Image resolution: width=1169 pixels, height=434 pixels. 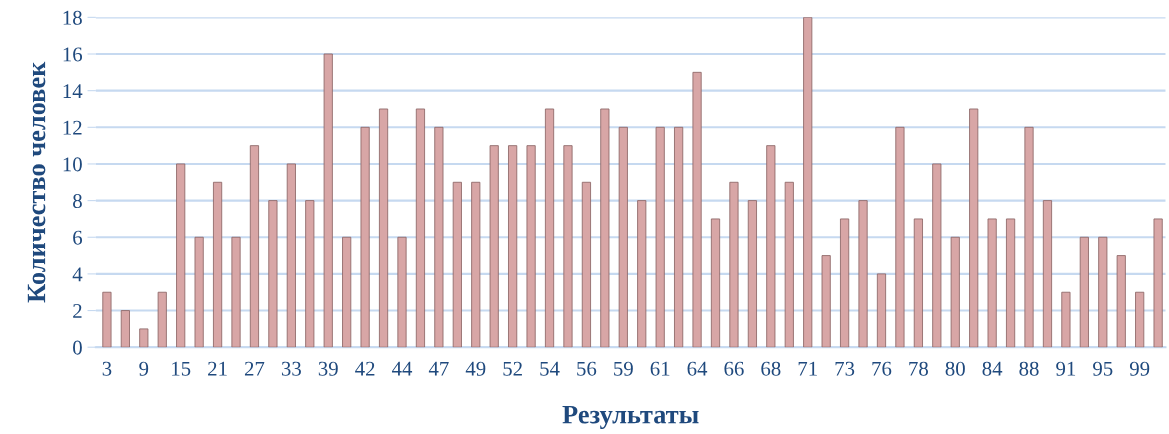 What do you see at coordinates (291, 368) in the screenshot?
I see `x-tick-label: 33` at bounding box center [291, 368].